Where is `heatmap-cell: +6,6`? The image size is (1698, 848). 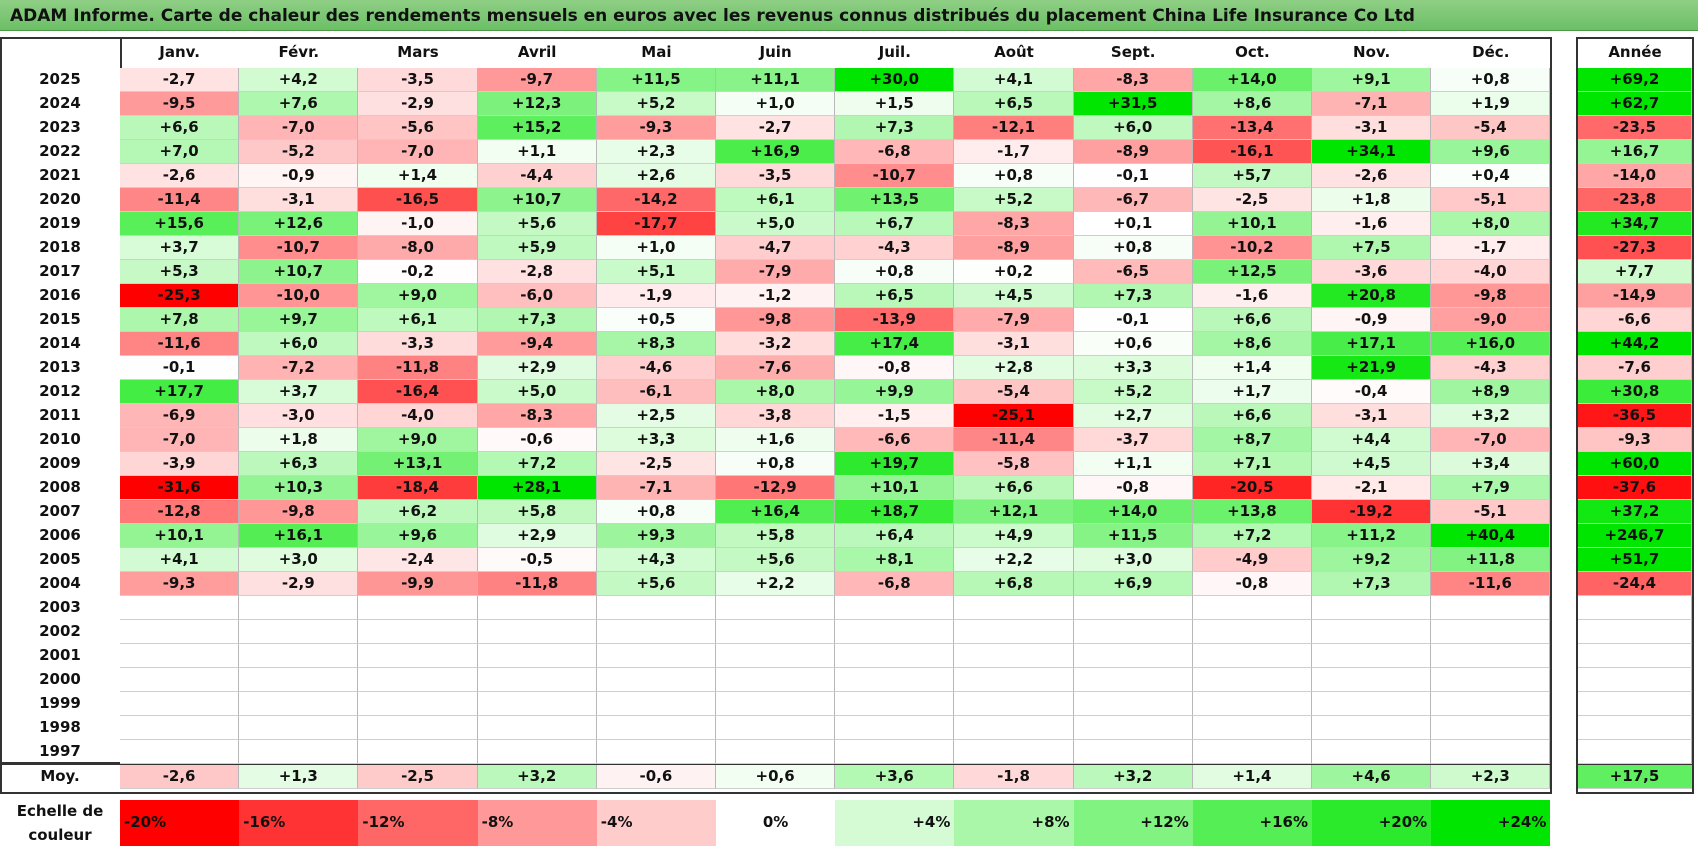 heatmap-cell: +6,6 is located at coordinates (1014, 488).